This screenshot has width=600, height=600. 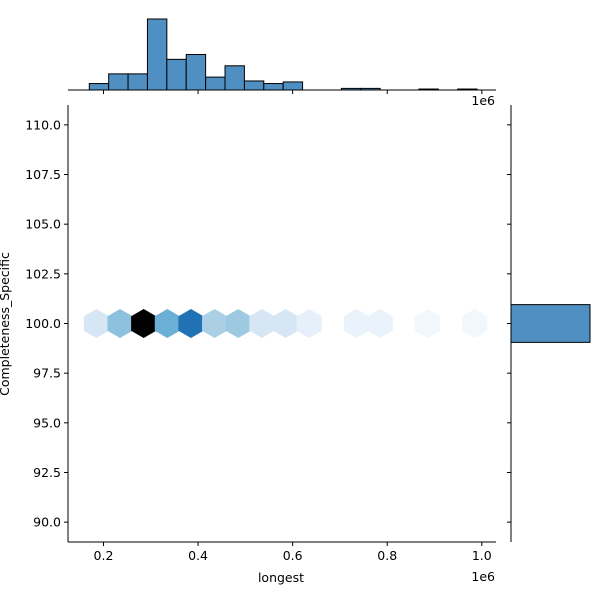 What do you see at coordinates (47, 522) in the screenshot?
I see `y-tick-label: 90.0` at bounding box center [47, 522].